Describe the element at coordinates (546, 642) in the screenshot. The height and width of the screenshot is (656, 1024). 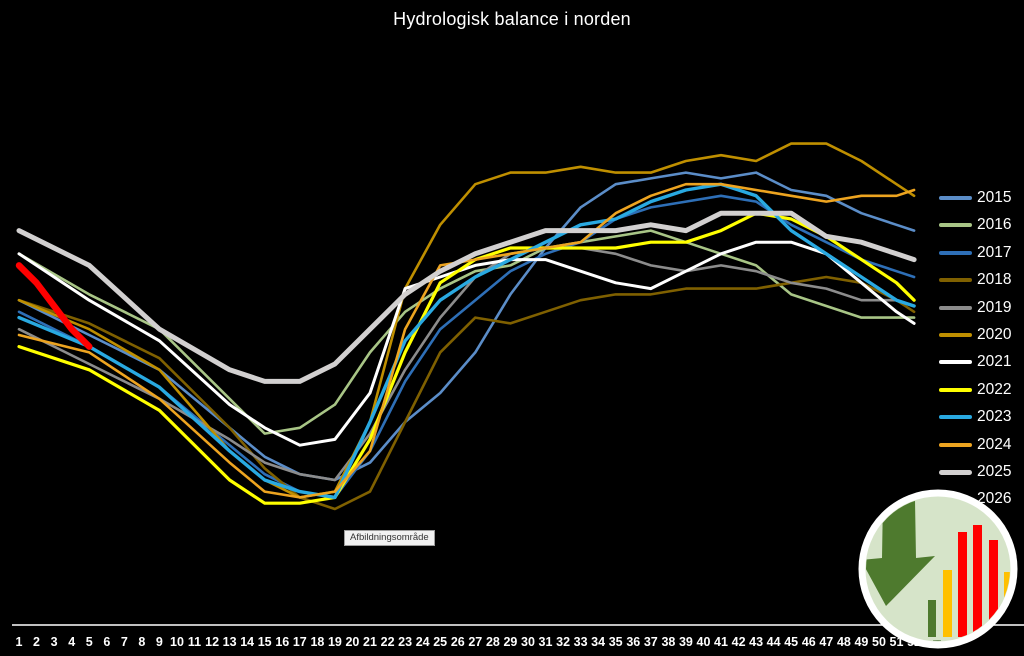
I see `x-tick-label: 31` at that location.